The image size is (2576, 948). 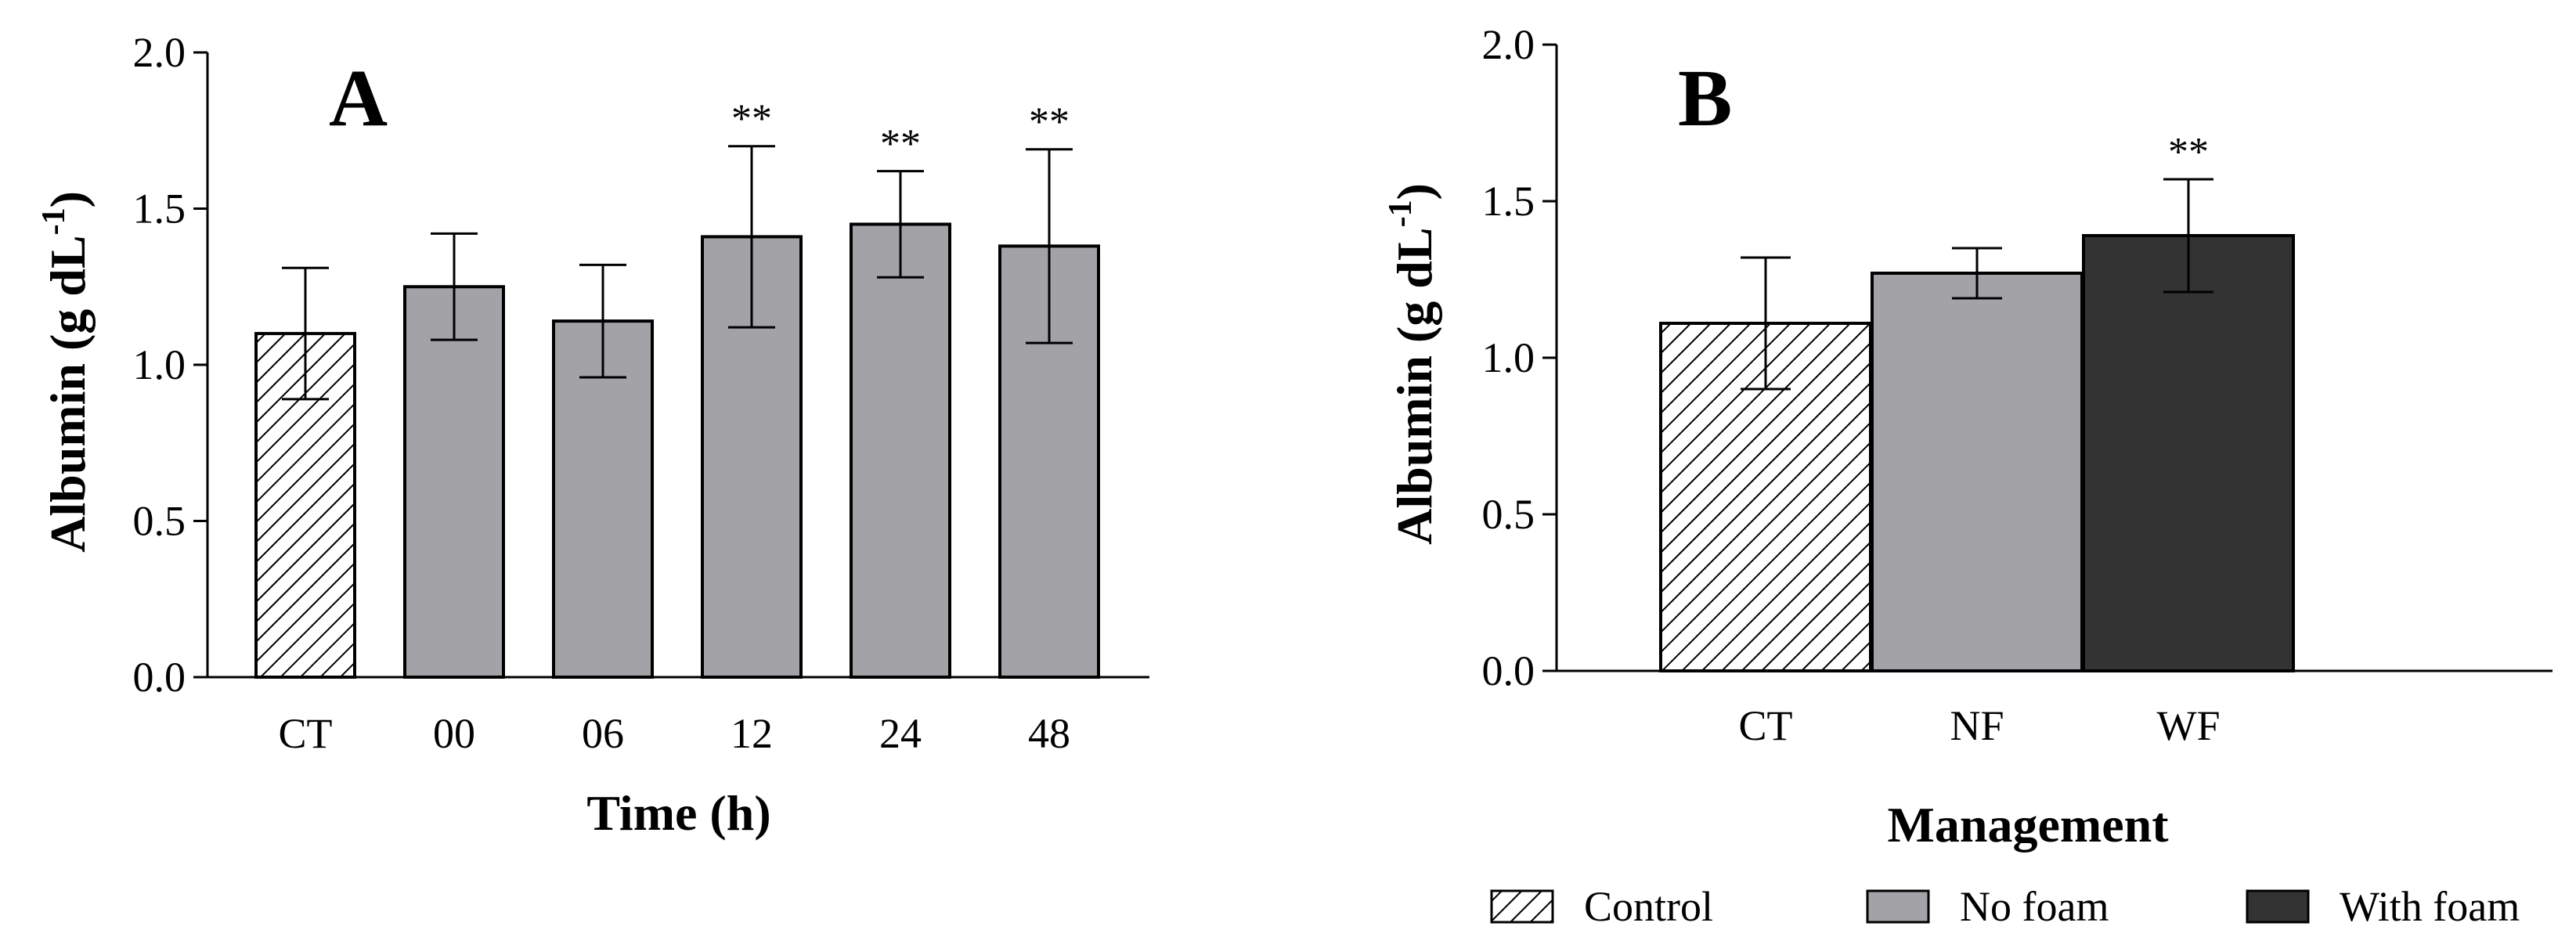 I want to click on legend-label: Control, so click(x=1648, y=906).